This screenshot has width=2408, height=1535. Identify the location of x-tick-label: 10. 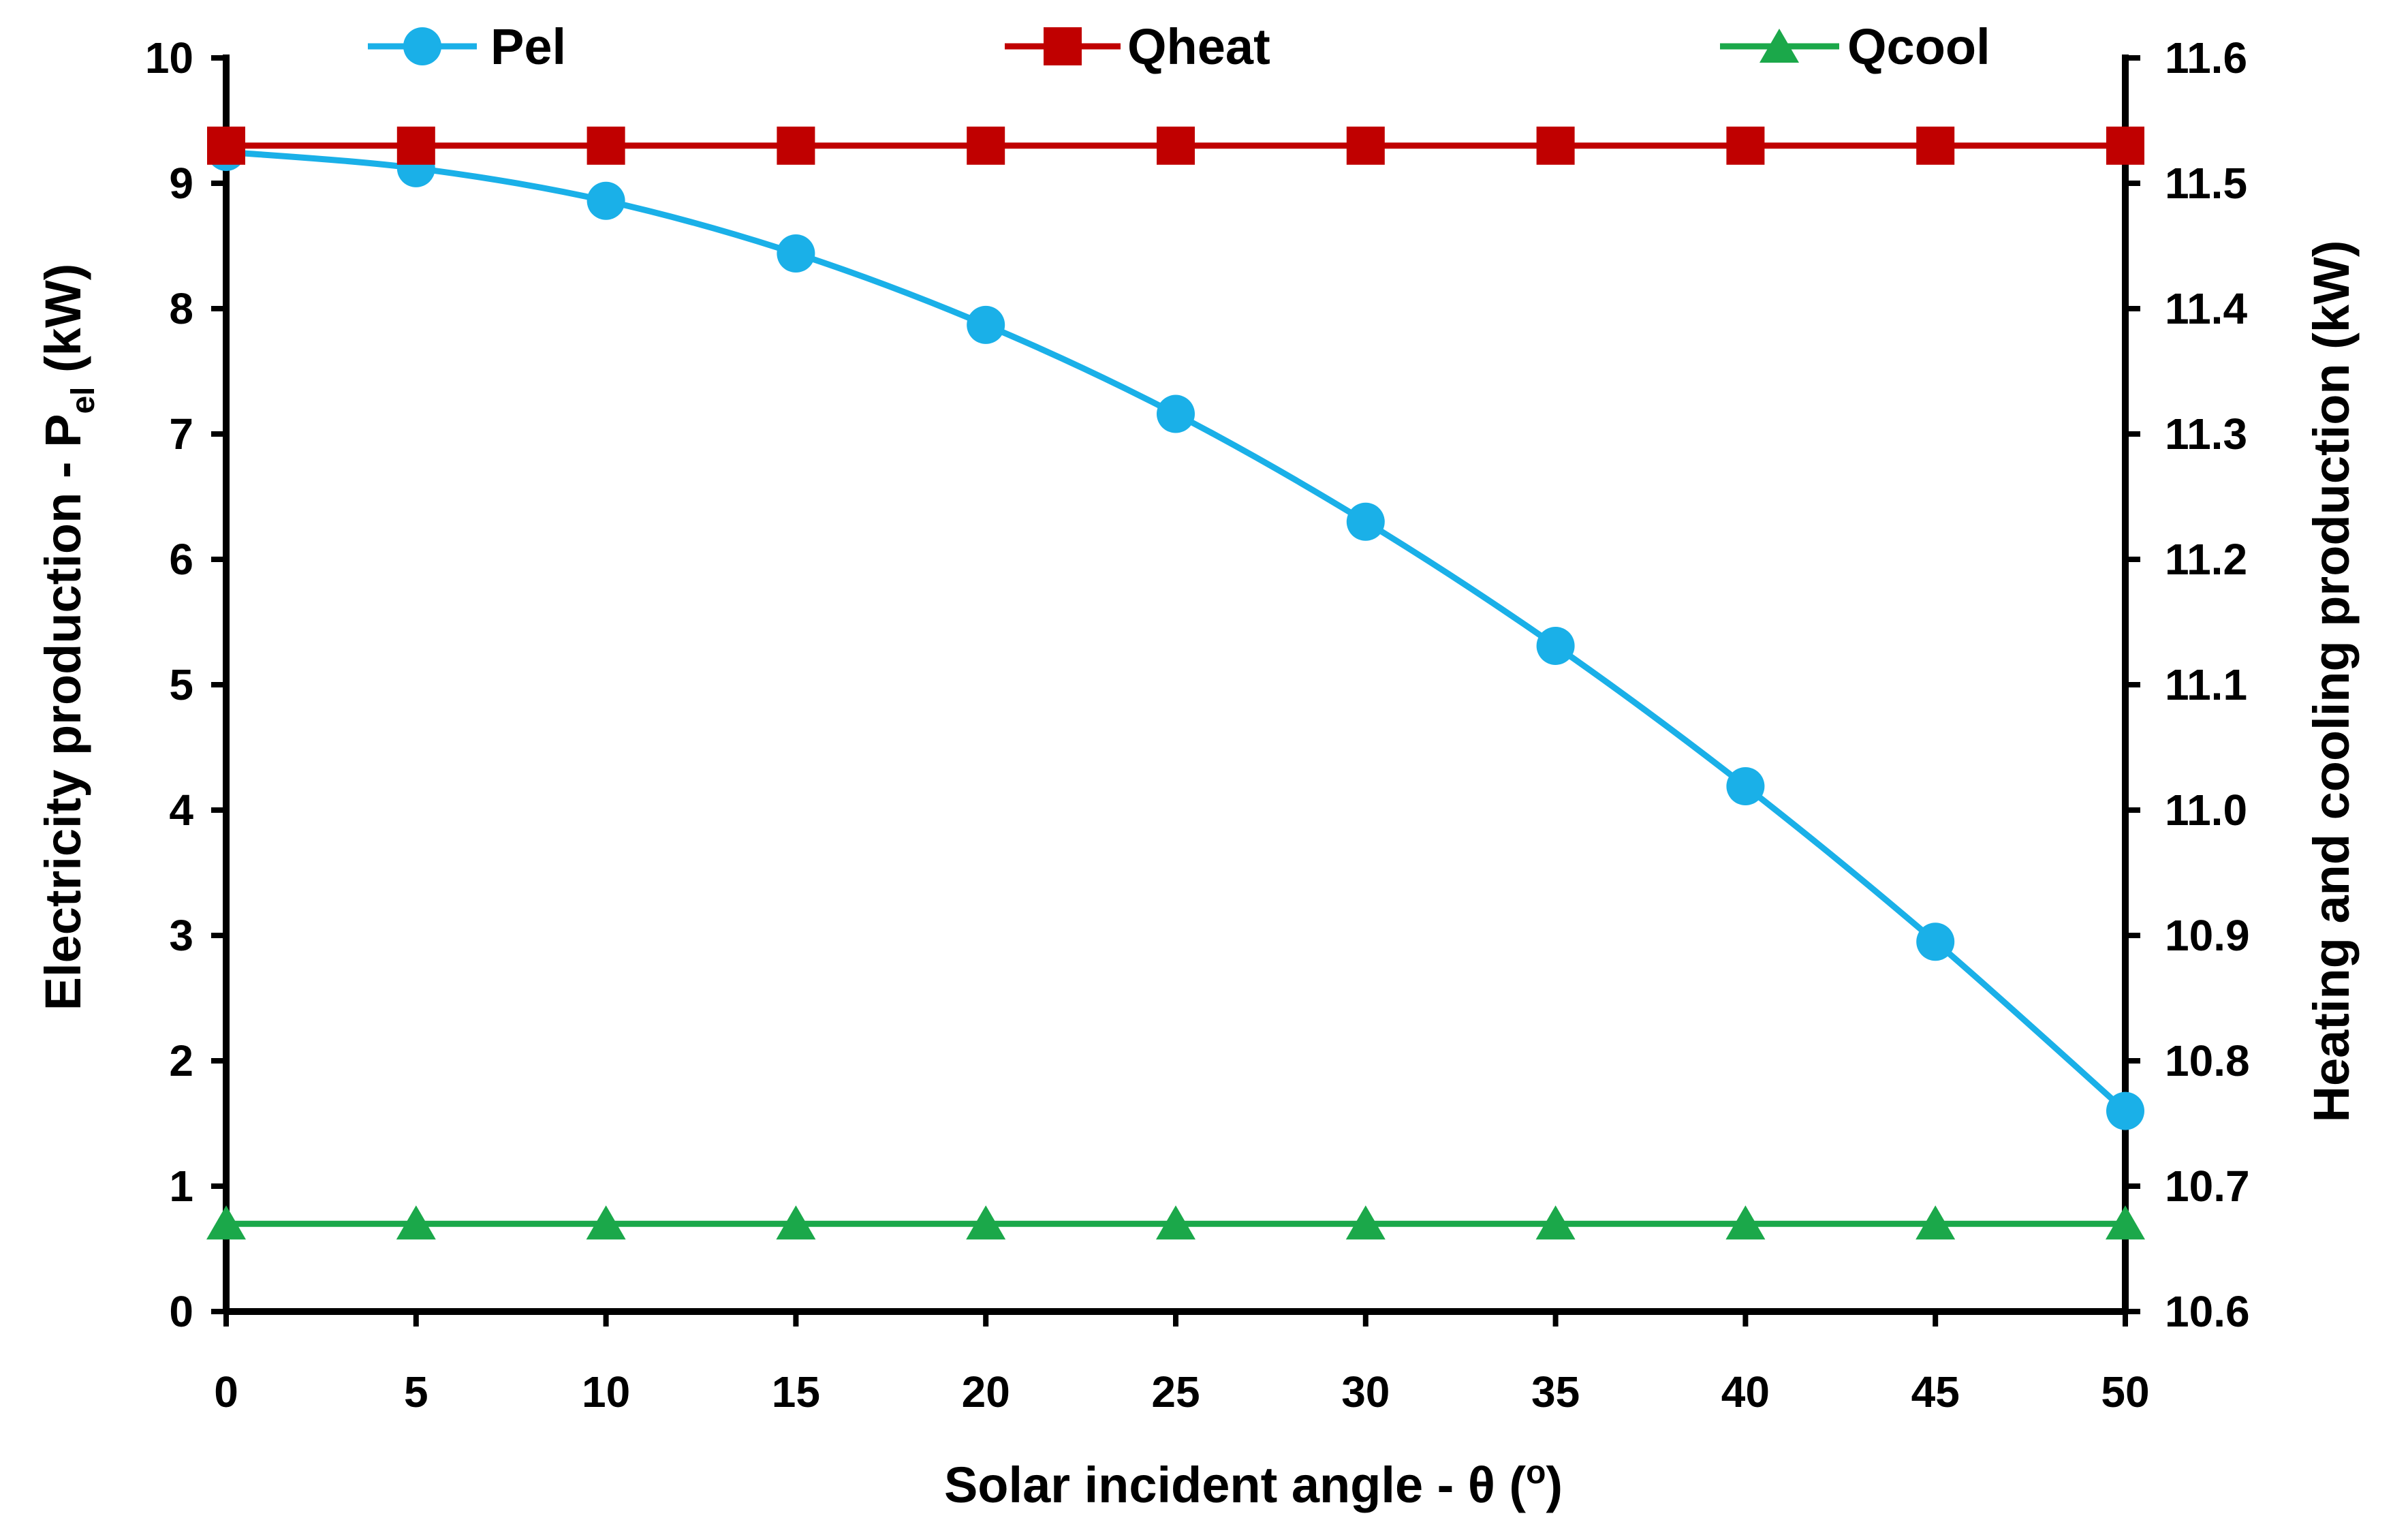
(606, 1391).